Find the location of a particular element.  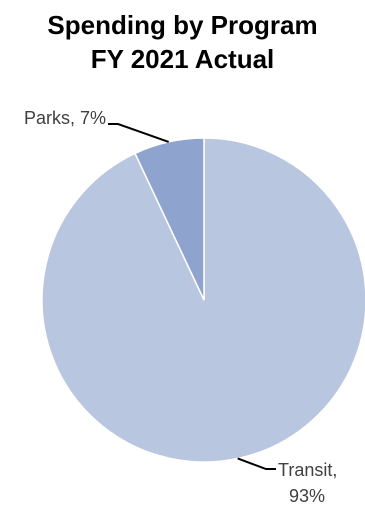

chart-title: Spending by Program is located at coordinates (182, 25).